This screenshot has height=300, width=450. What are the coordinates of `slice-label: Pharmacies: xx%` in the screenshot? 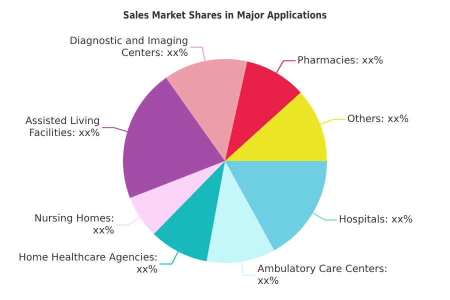 It's located at (340, 60).